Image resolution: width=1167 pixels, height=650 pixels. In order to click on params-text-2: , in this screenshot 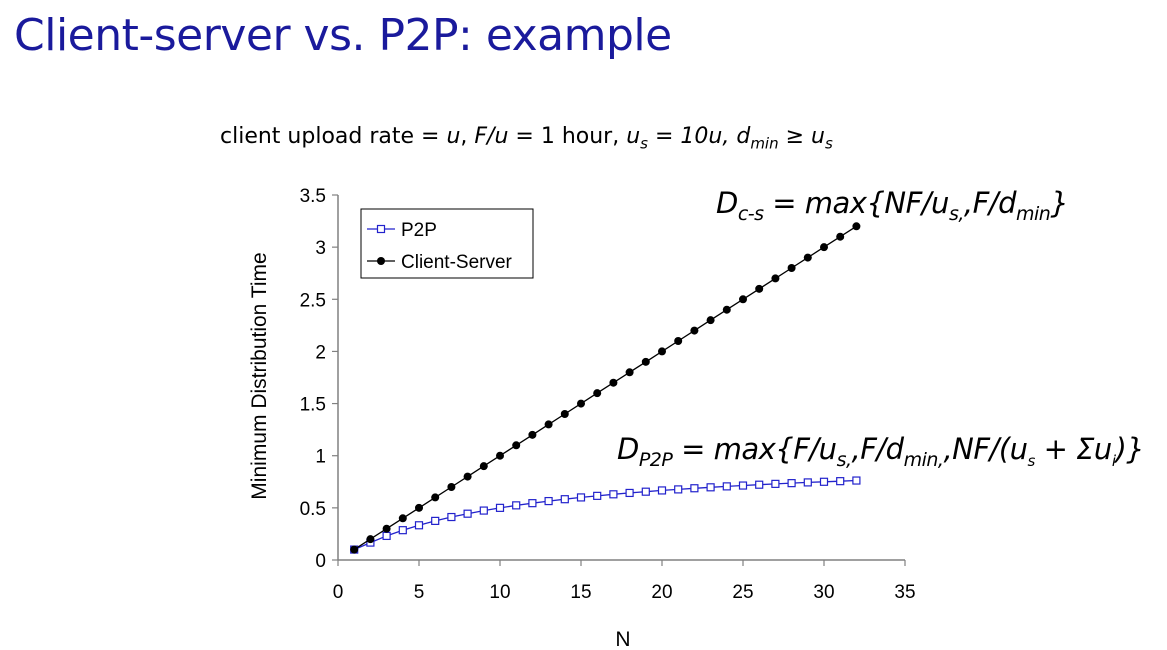, I will do `click(467, 136)`.